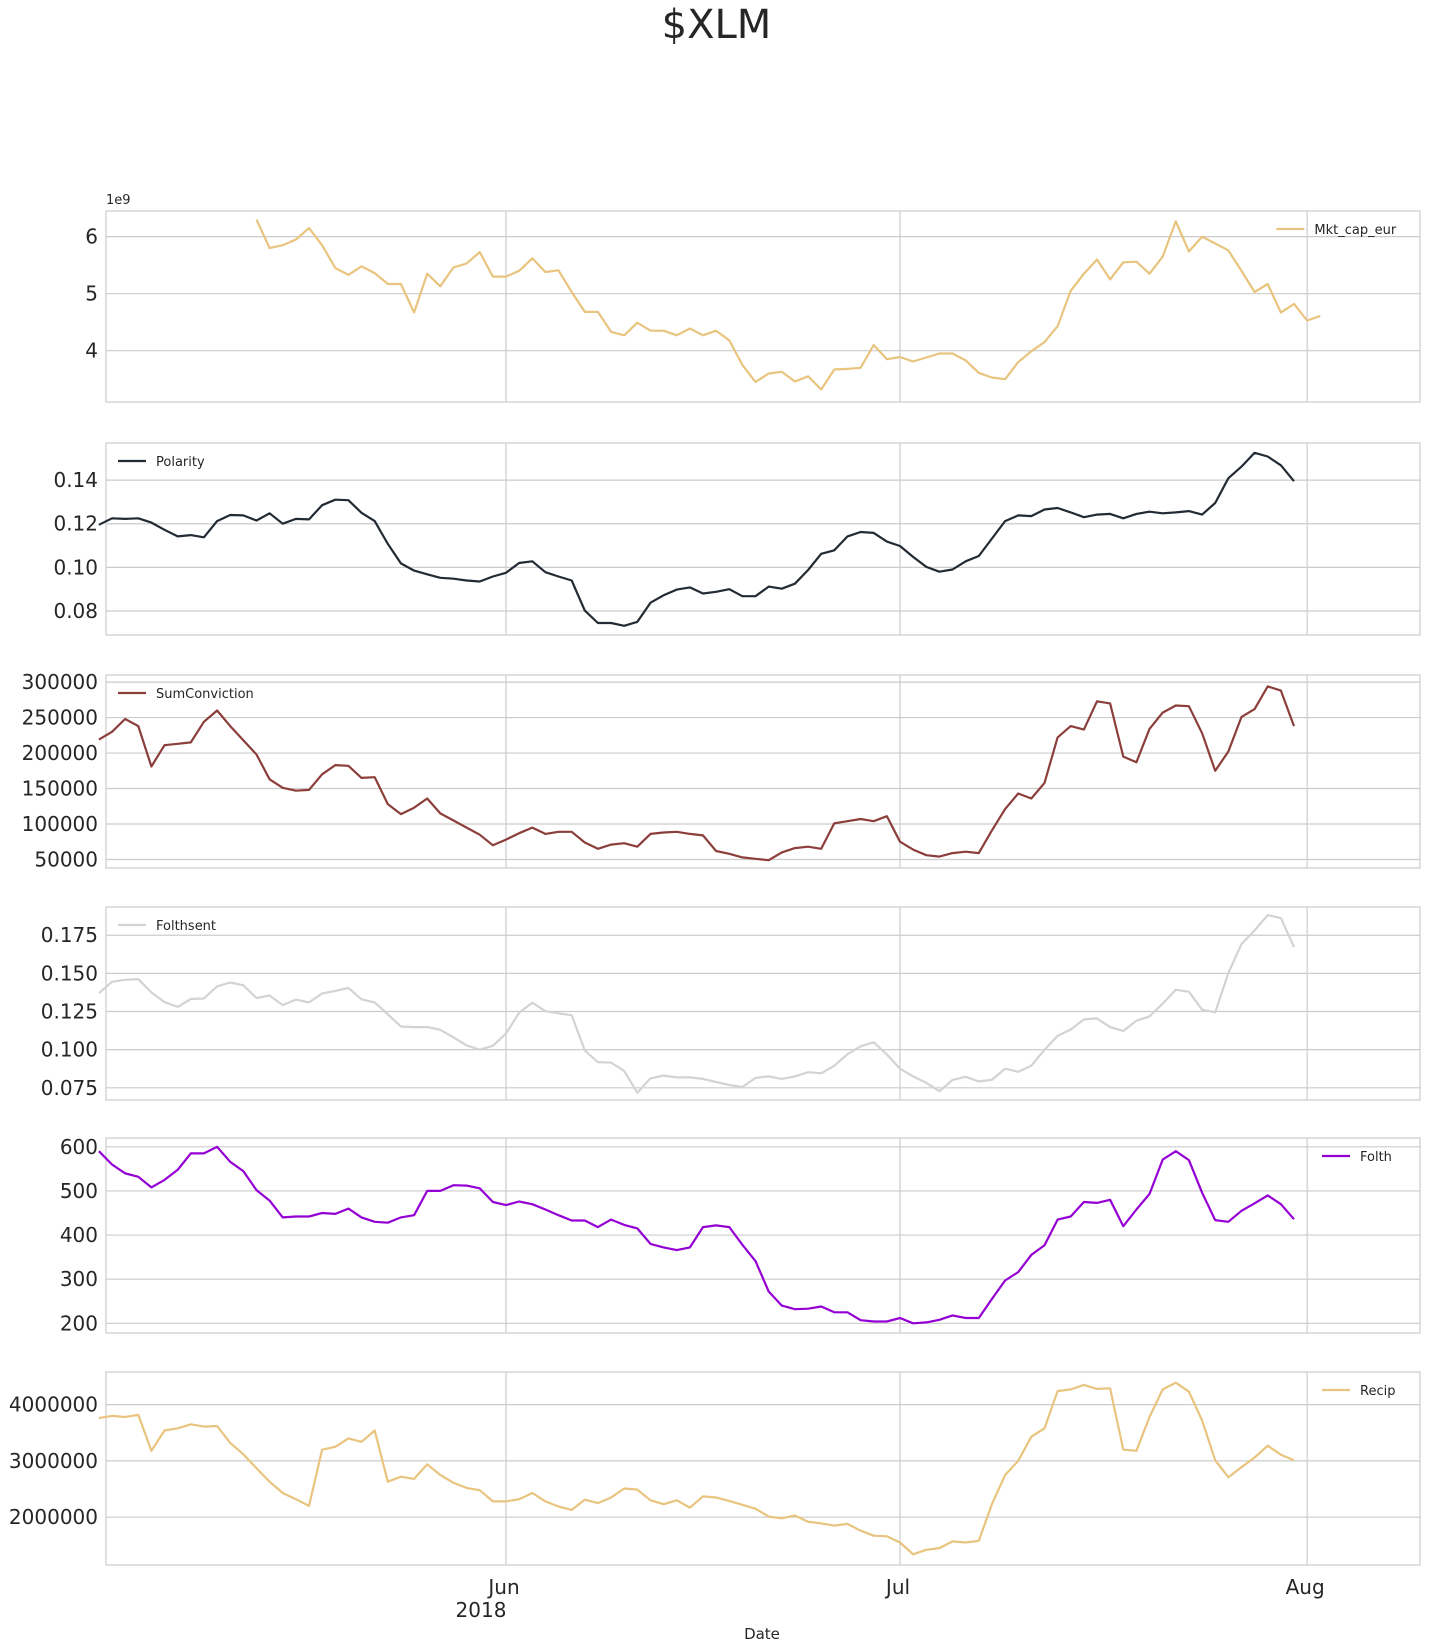 The image size is (1433, 1652). I want to click on y-tick-label: 0.175, so click(69, 935).